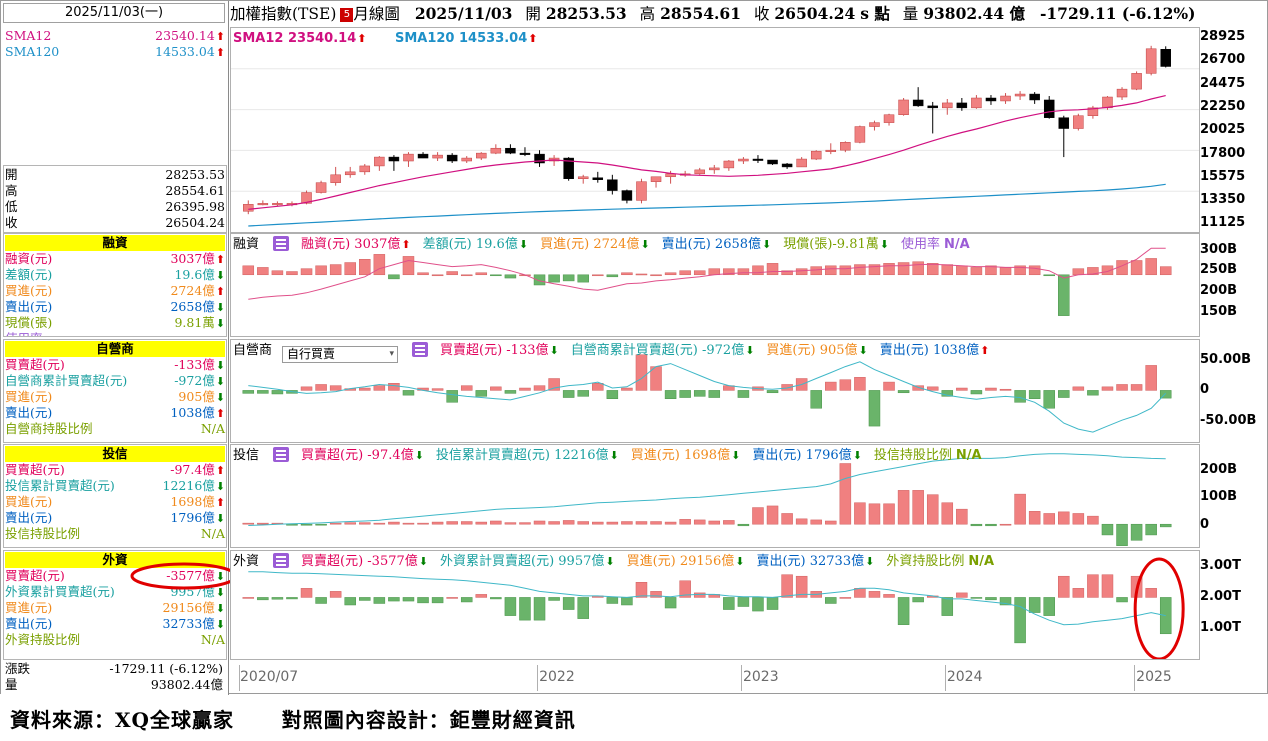 This screenshot has width=1268, height=741. What do you see at coordinates (711, 244) in the screenshot?
I see `legend-item-text: 賣出(元) 2658億` at bounding box center [711, 244].